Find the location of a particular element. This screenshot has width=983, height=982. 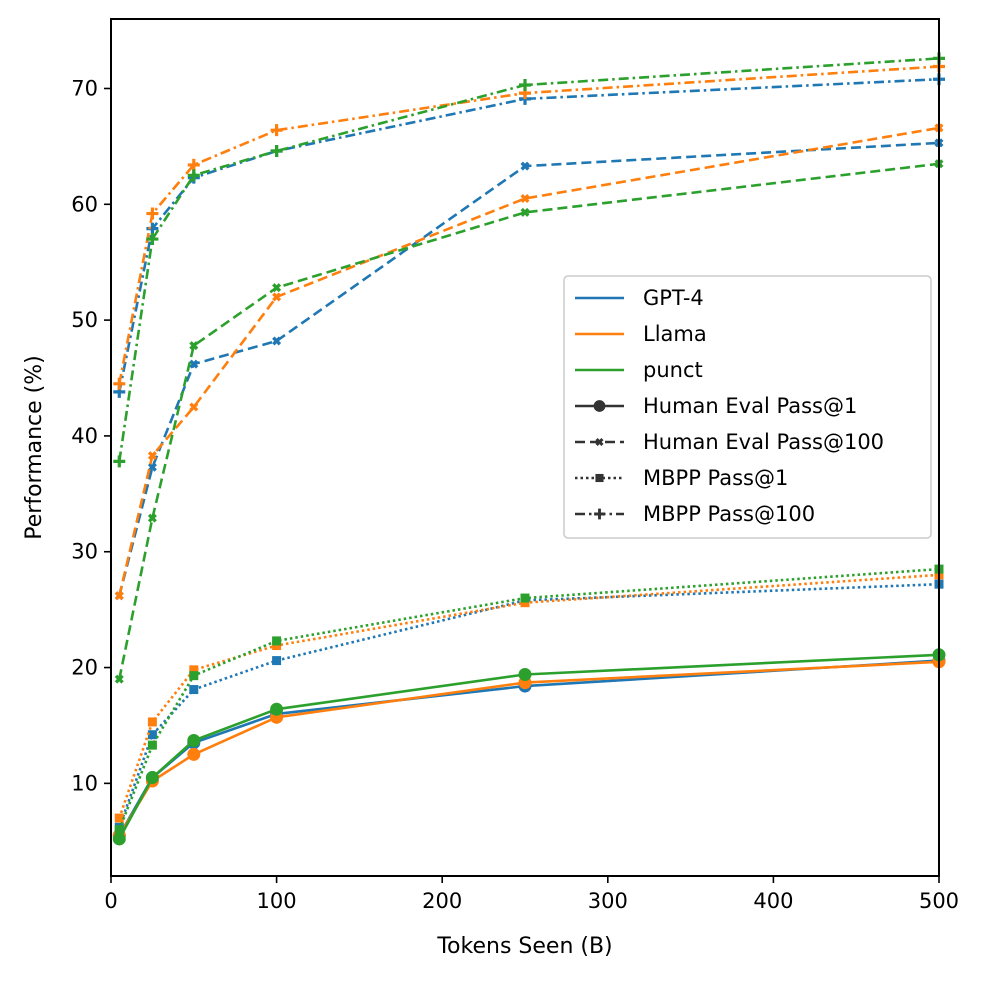

legend-entry: punct is located at coordinates (639, 370).